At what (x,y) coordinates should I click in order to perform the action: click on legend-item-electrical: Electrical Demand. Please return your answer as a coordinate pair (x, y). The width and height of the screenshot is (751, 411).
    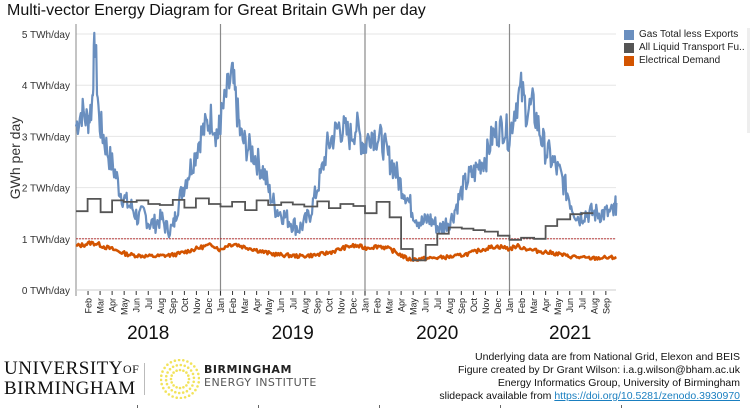
    Looking at the image, I should click on (684, 60).